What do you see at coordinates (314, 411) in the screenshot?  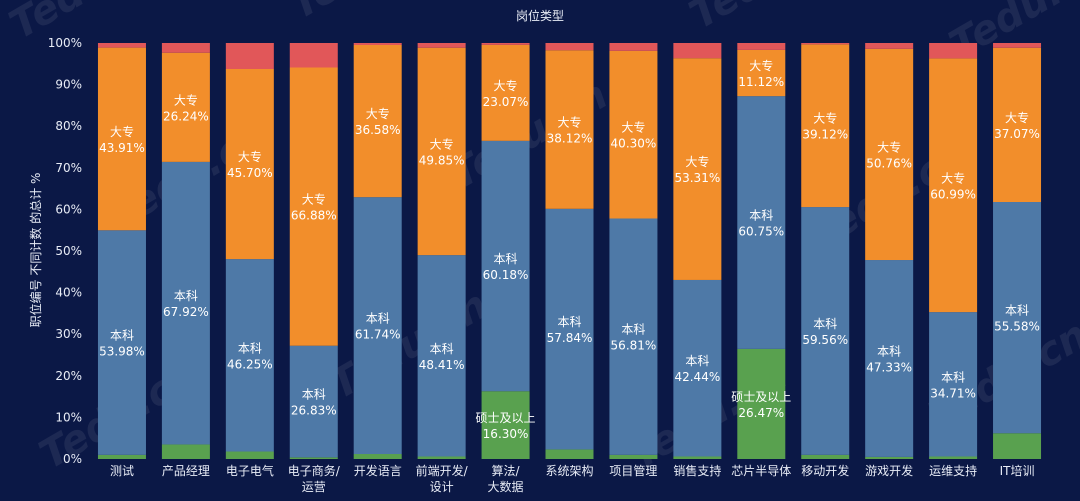 I see `data-label-value: 26.83%` at bounding box center [314, 411].